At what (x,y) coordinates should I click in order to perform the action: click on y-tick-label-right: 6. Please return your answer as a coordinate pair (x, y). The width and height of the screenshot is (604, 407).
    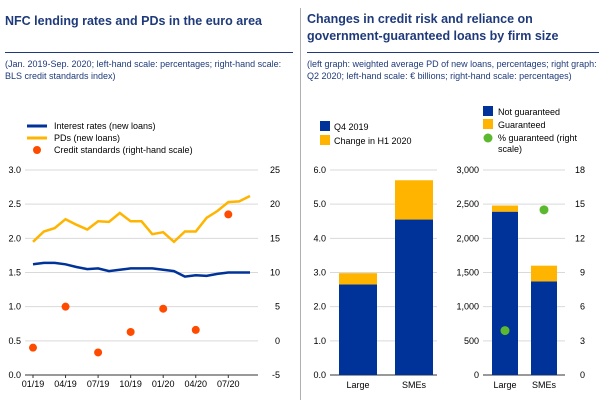
    Looking at the image, I should click on (582, 307).